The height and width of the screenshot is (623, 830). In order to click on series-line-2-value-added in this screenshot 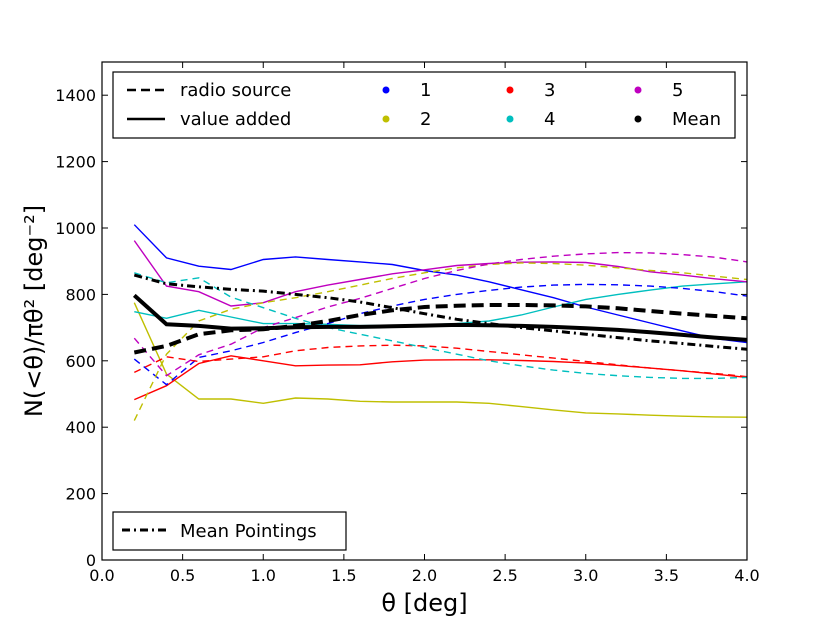, I will do `click(440, 360)`.